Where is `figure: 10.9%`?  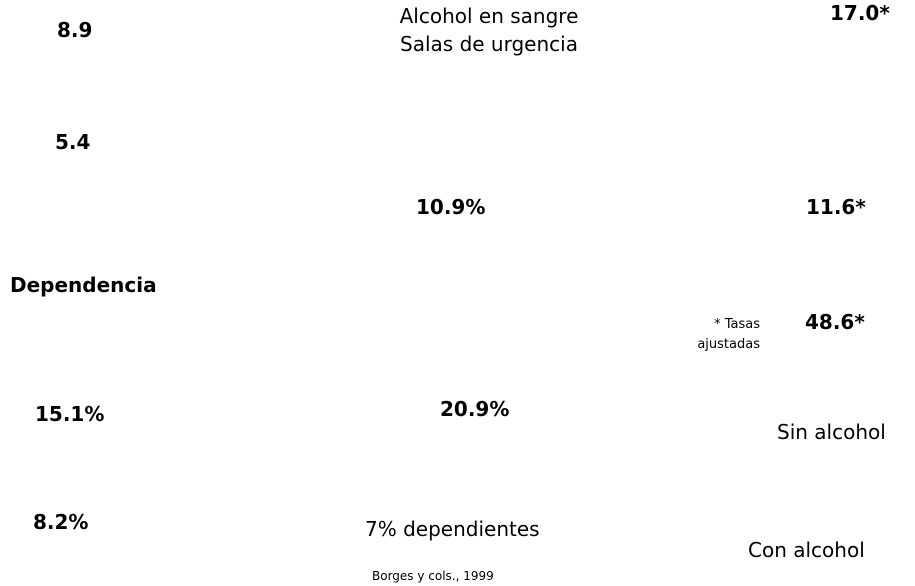 figure: 10.9% is located at coordinates (451, 207).